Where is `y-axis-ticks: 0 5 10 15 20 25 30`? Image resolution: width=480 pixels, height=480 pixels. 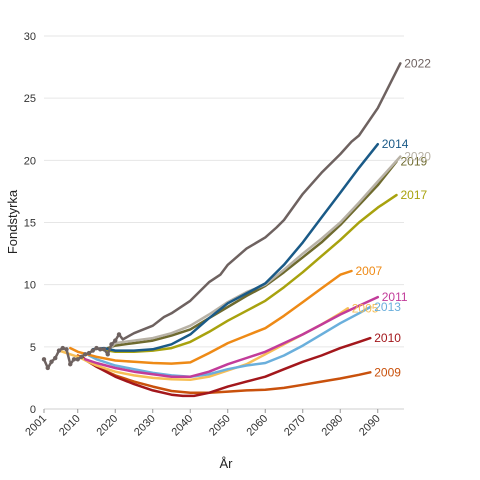 y-axis-ticks: 0 5 10 15 20 25 30 is located at coordinates (30, 223).